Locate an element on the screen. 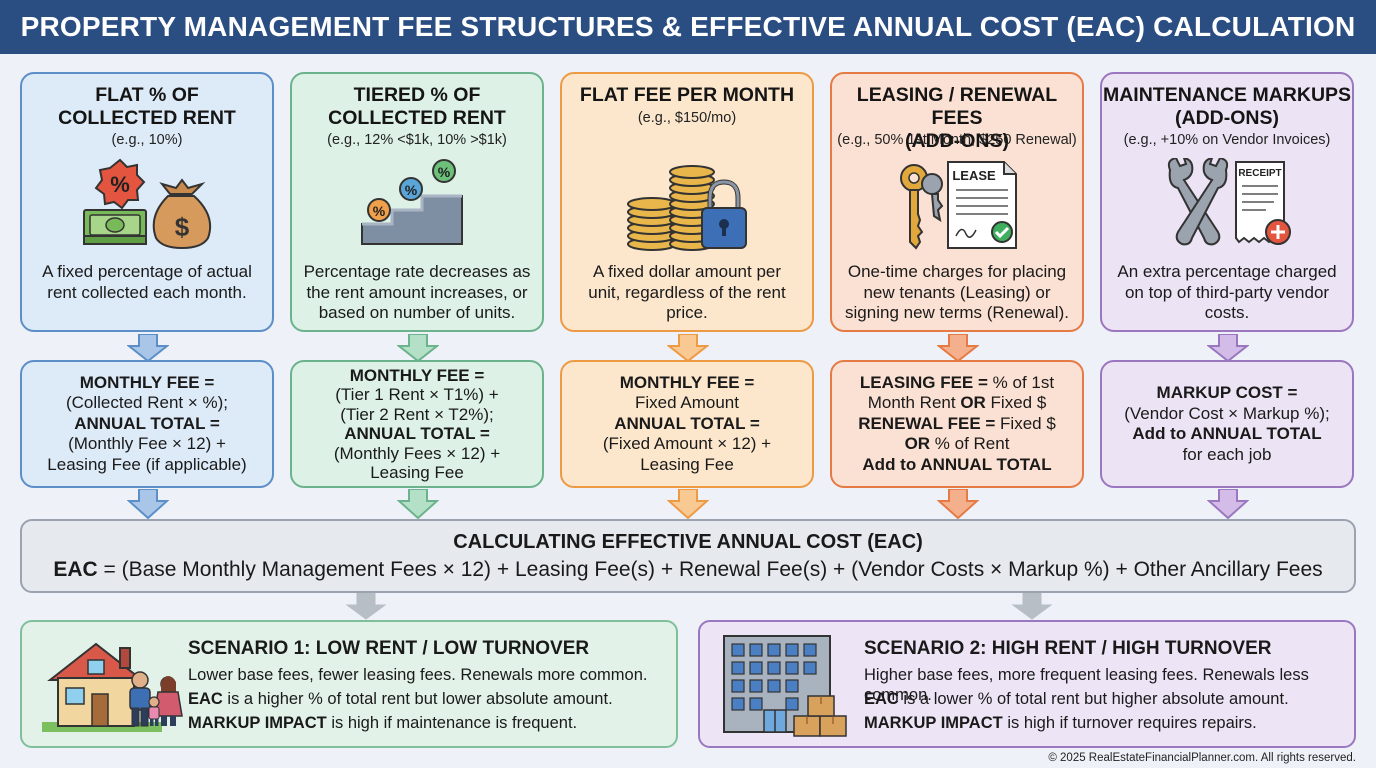  formula-line: Month Rent OR Fixed $ is located at coordinates (957, 403).